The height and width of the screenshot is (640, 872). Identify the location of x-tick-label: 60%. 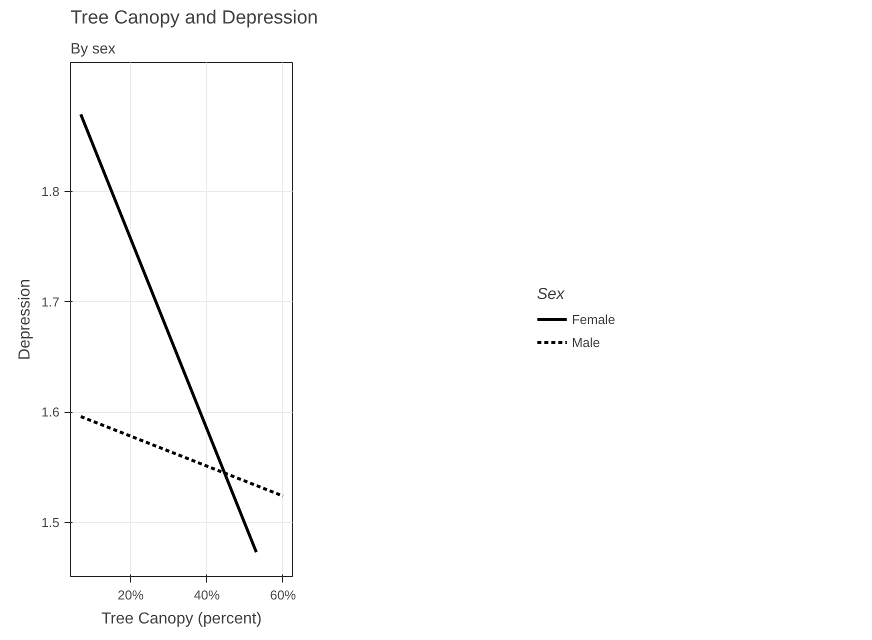
(283, 595).